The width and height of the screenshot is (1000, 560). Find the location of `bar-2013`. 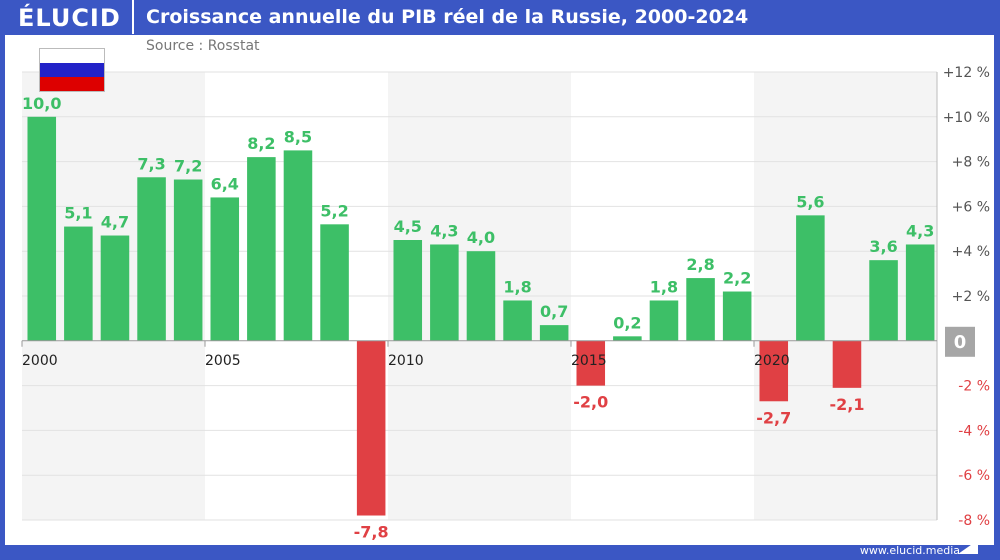

bar-2013 is located at coordinates (517, 320).